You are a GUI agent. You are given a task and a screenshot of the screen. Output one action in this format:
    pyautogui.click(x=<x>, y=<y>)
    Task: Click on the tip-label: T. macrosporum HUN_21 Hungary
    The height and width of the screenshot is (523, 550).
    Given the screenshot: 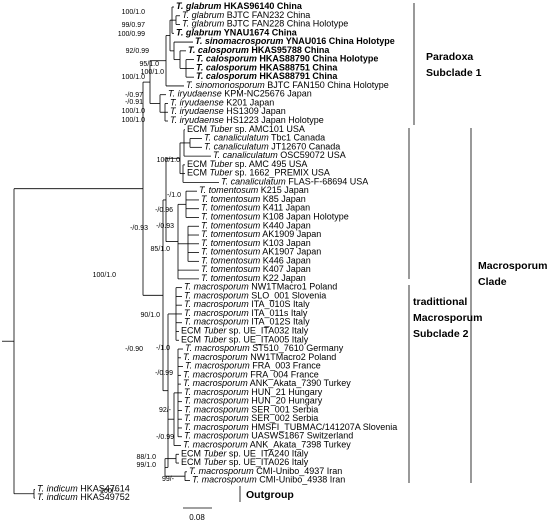 What is the action you would take?
    pyautogui.click(x=253, y=392)
    